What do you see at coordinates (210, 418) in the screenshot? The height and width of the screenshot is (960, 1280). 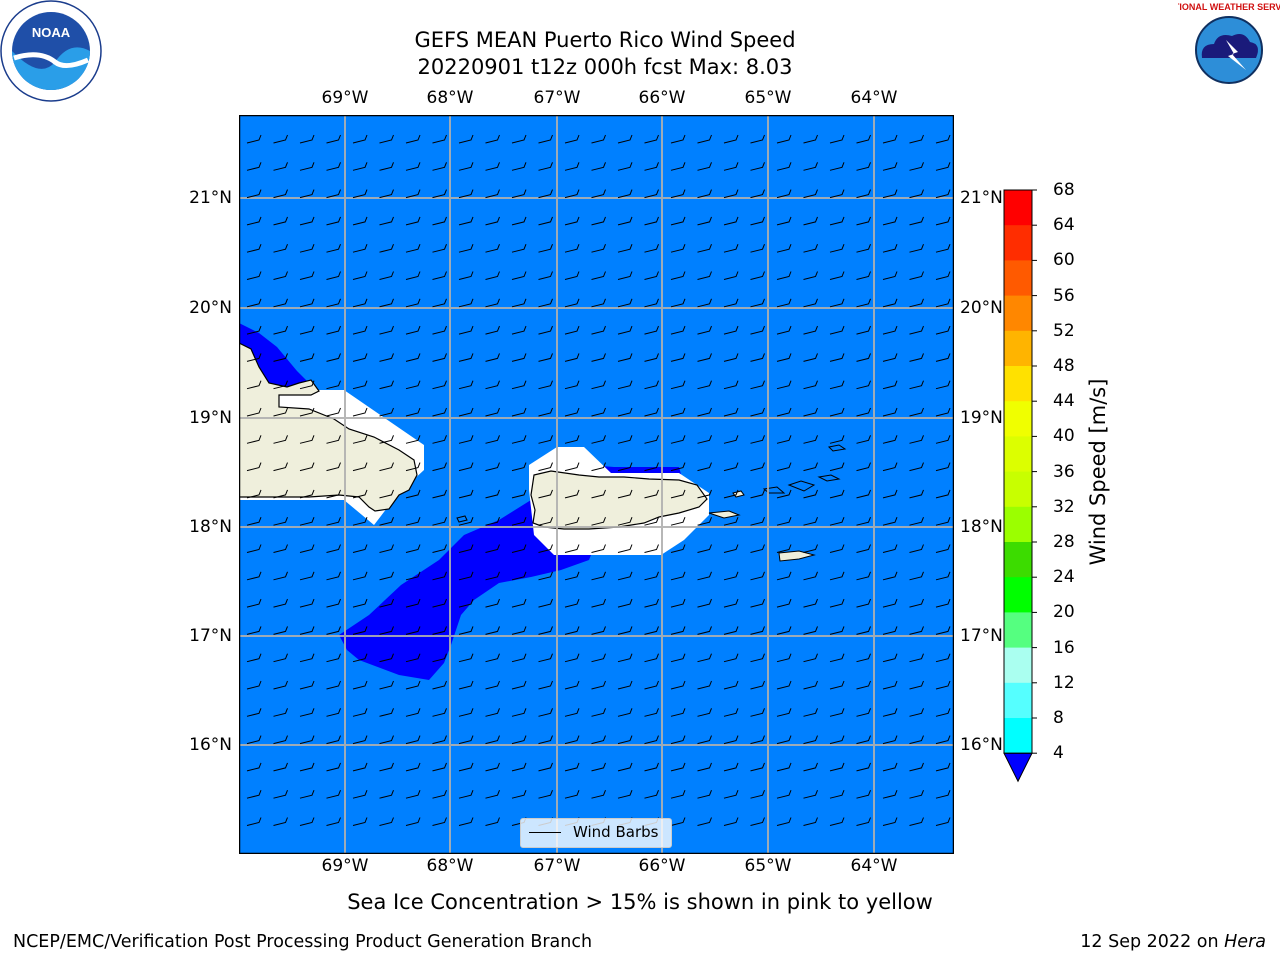 I see `lat-label-left: 19°N` at bounding box center [210, 418].